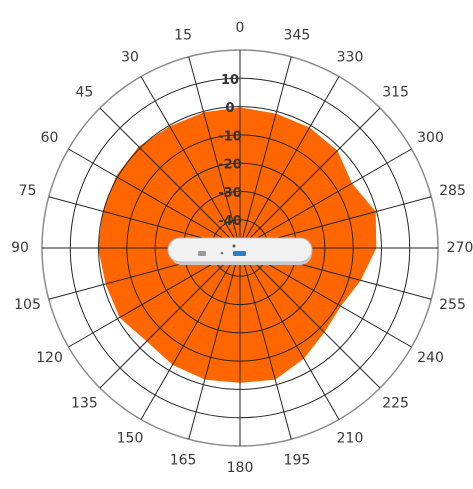 The height and width of the screenshot is (489, 473). Describe the element at coordinates (84, 92) in the screenshot. I see `angle-label-45: 45` at that location.